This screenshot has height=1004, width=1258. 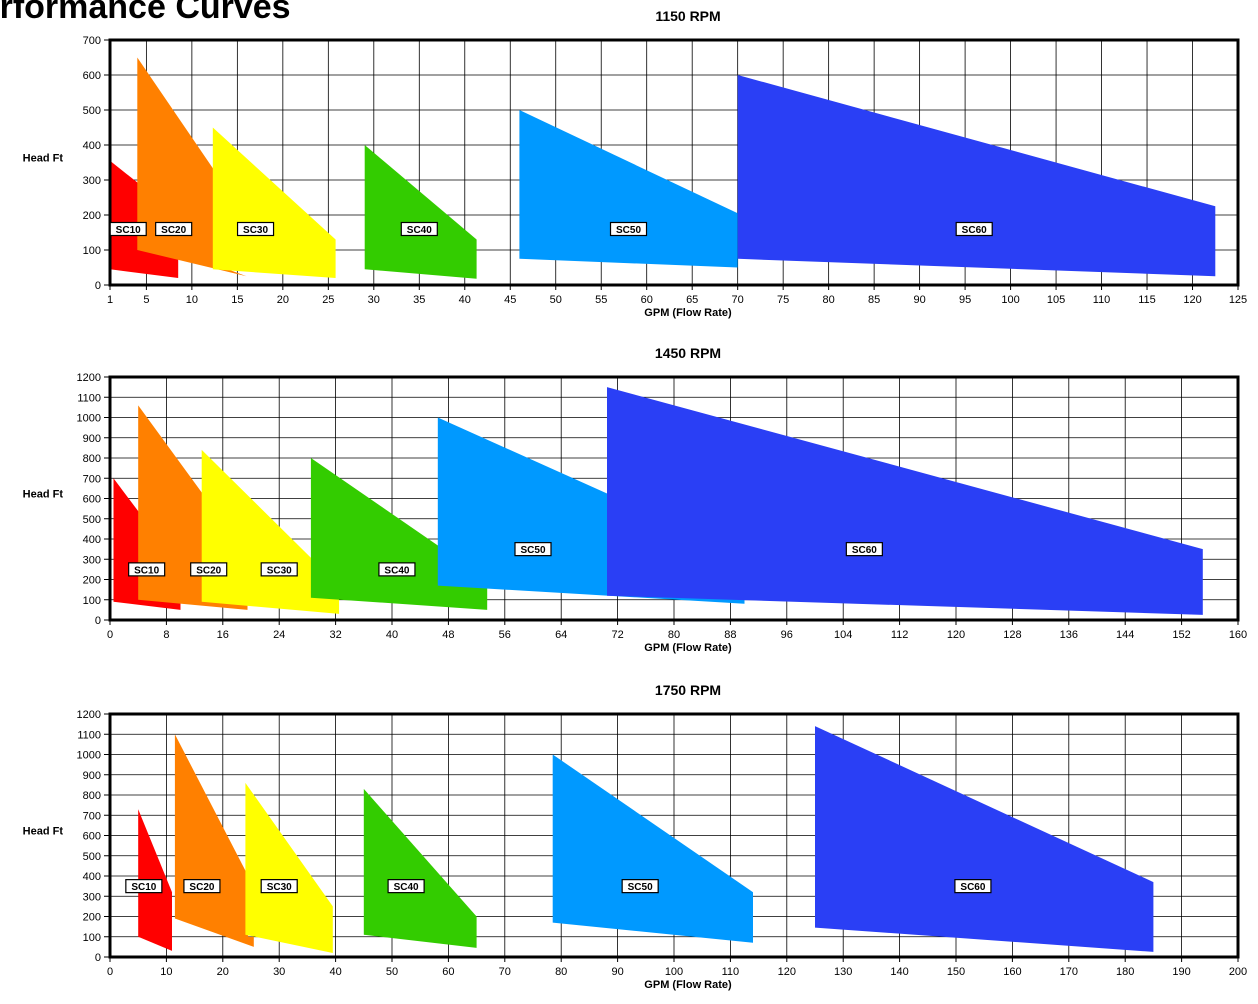 I want to click on y-tick-label: 1000, so click(x=89, y=756).